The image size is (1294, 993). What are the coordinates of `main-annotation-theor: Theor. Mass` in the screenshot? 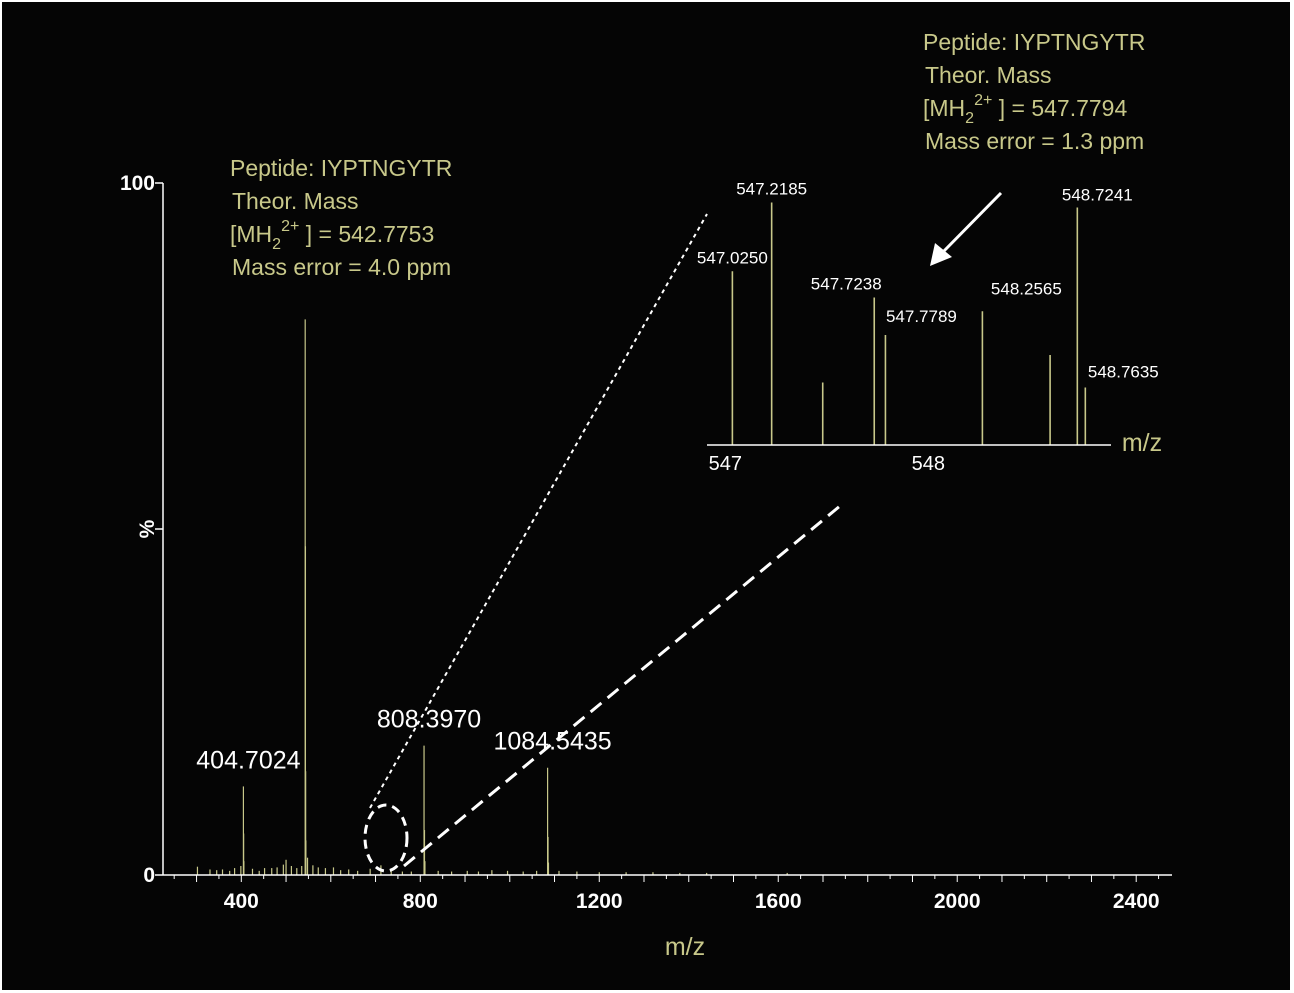 It's located at (295, 201).